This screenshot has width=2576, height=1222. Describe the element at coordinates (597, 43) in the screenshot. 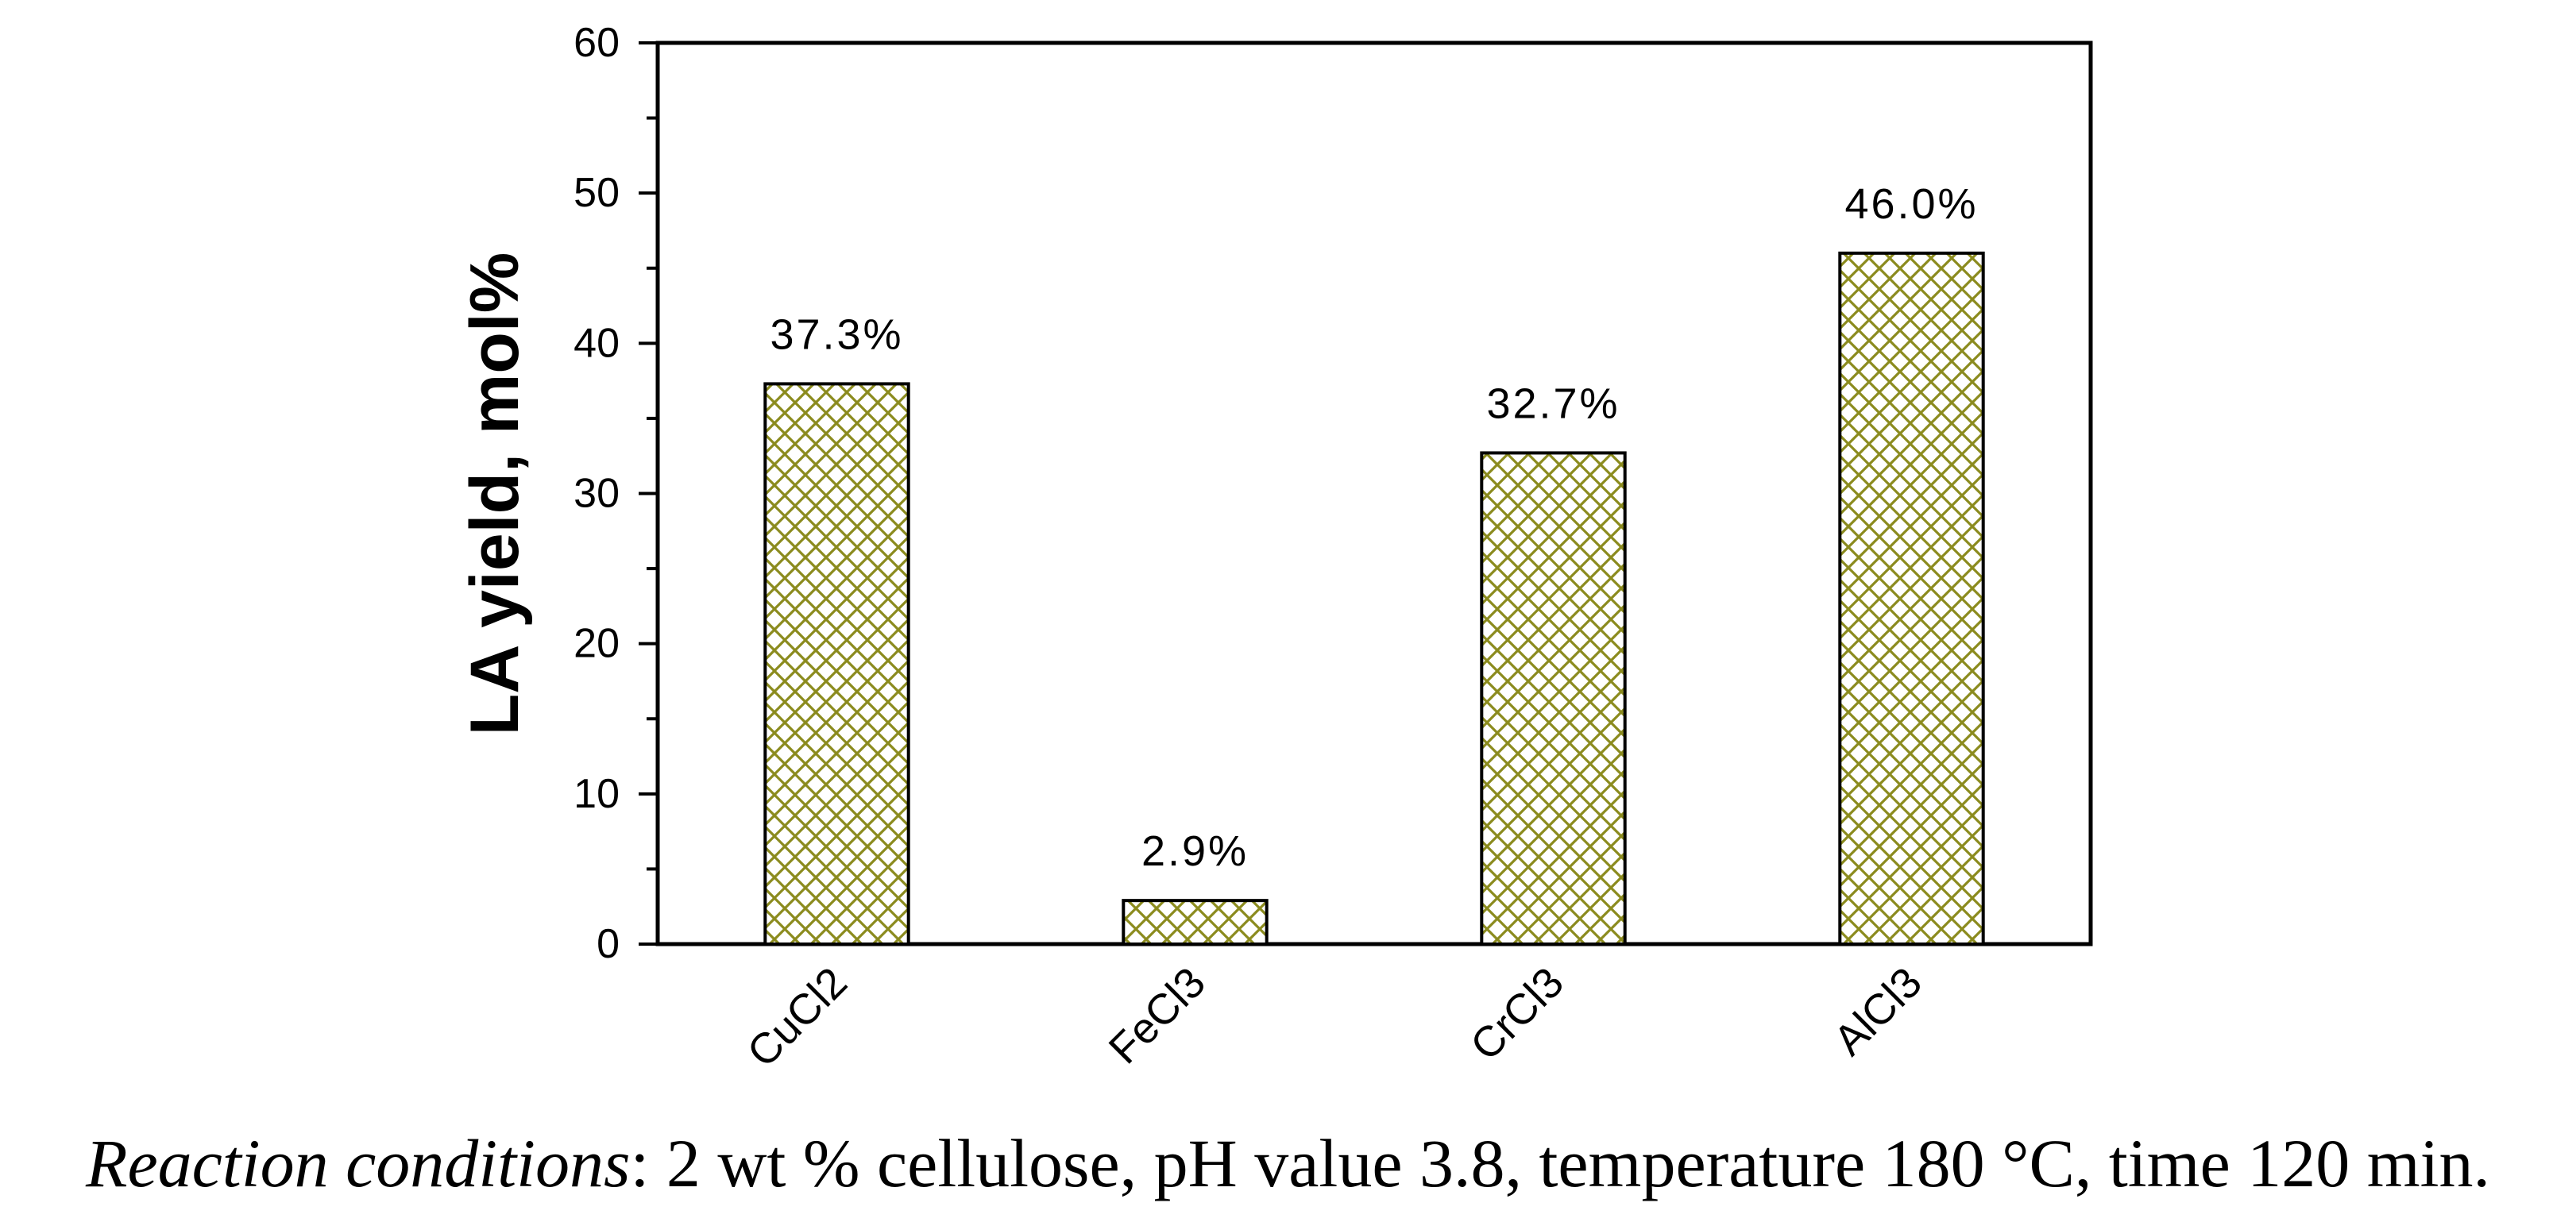

I see `y-tick-label: 60` at that location.